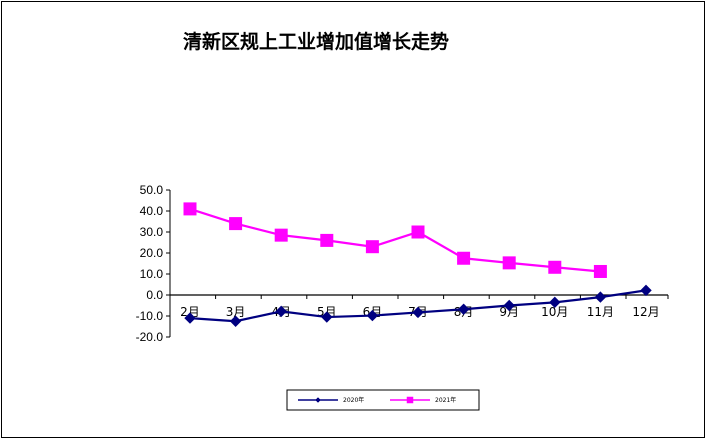 The height and width of the screenshot is (441, 708). I want to click on x-tick-label: 11月, so click(600, 312).